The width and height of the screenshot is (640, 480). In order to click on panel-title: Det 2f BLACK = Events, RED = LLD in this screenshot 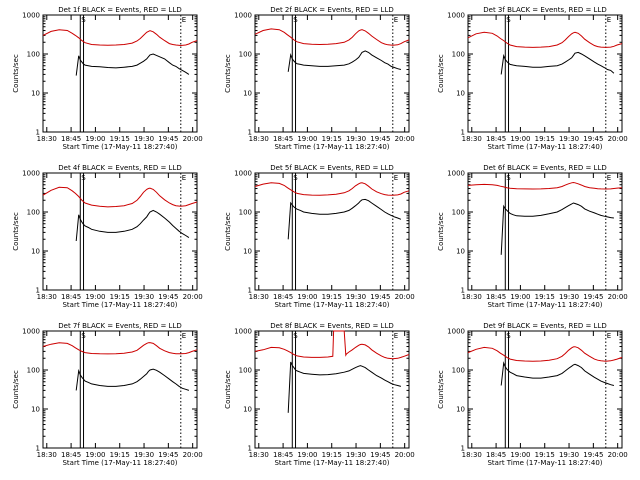, I will do `click(331, 10)`.